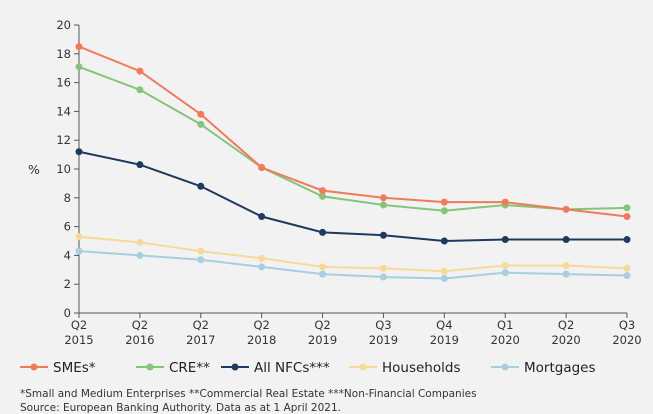  Describe the element at coordinates (63, 83) in the screenshot. I see `y-tick-label: 16` at that location.